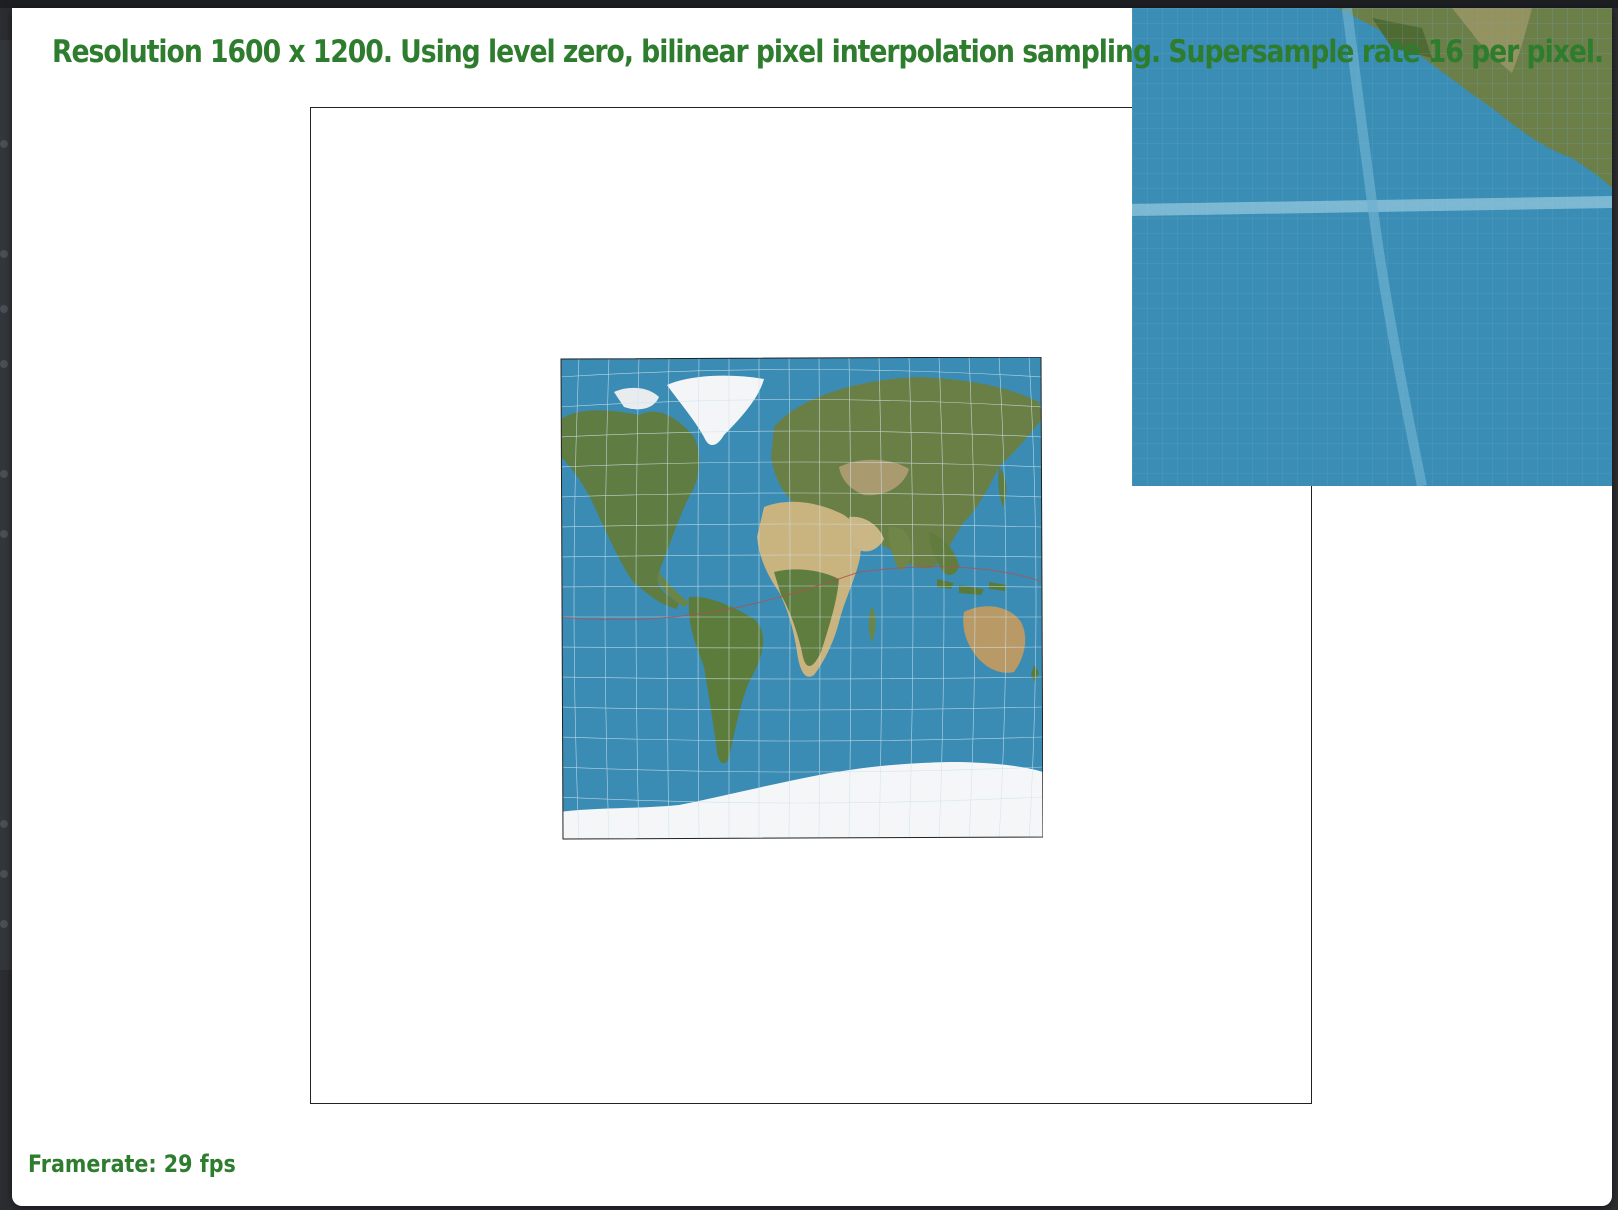  What do you see at coordinates (809, 4) in the screenshot?
I see `window-top-edge` at bounding box center [809, 4].